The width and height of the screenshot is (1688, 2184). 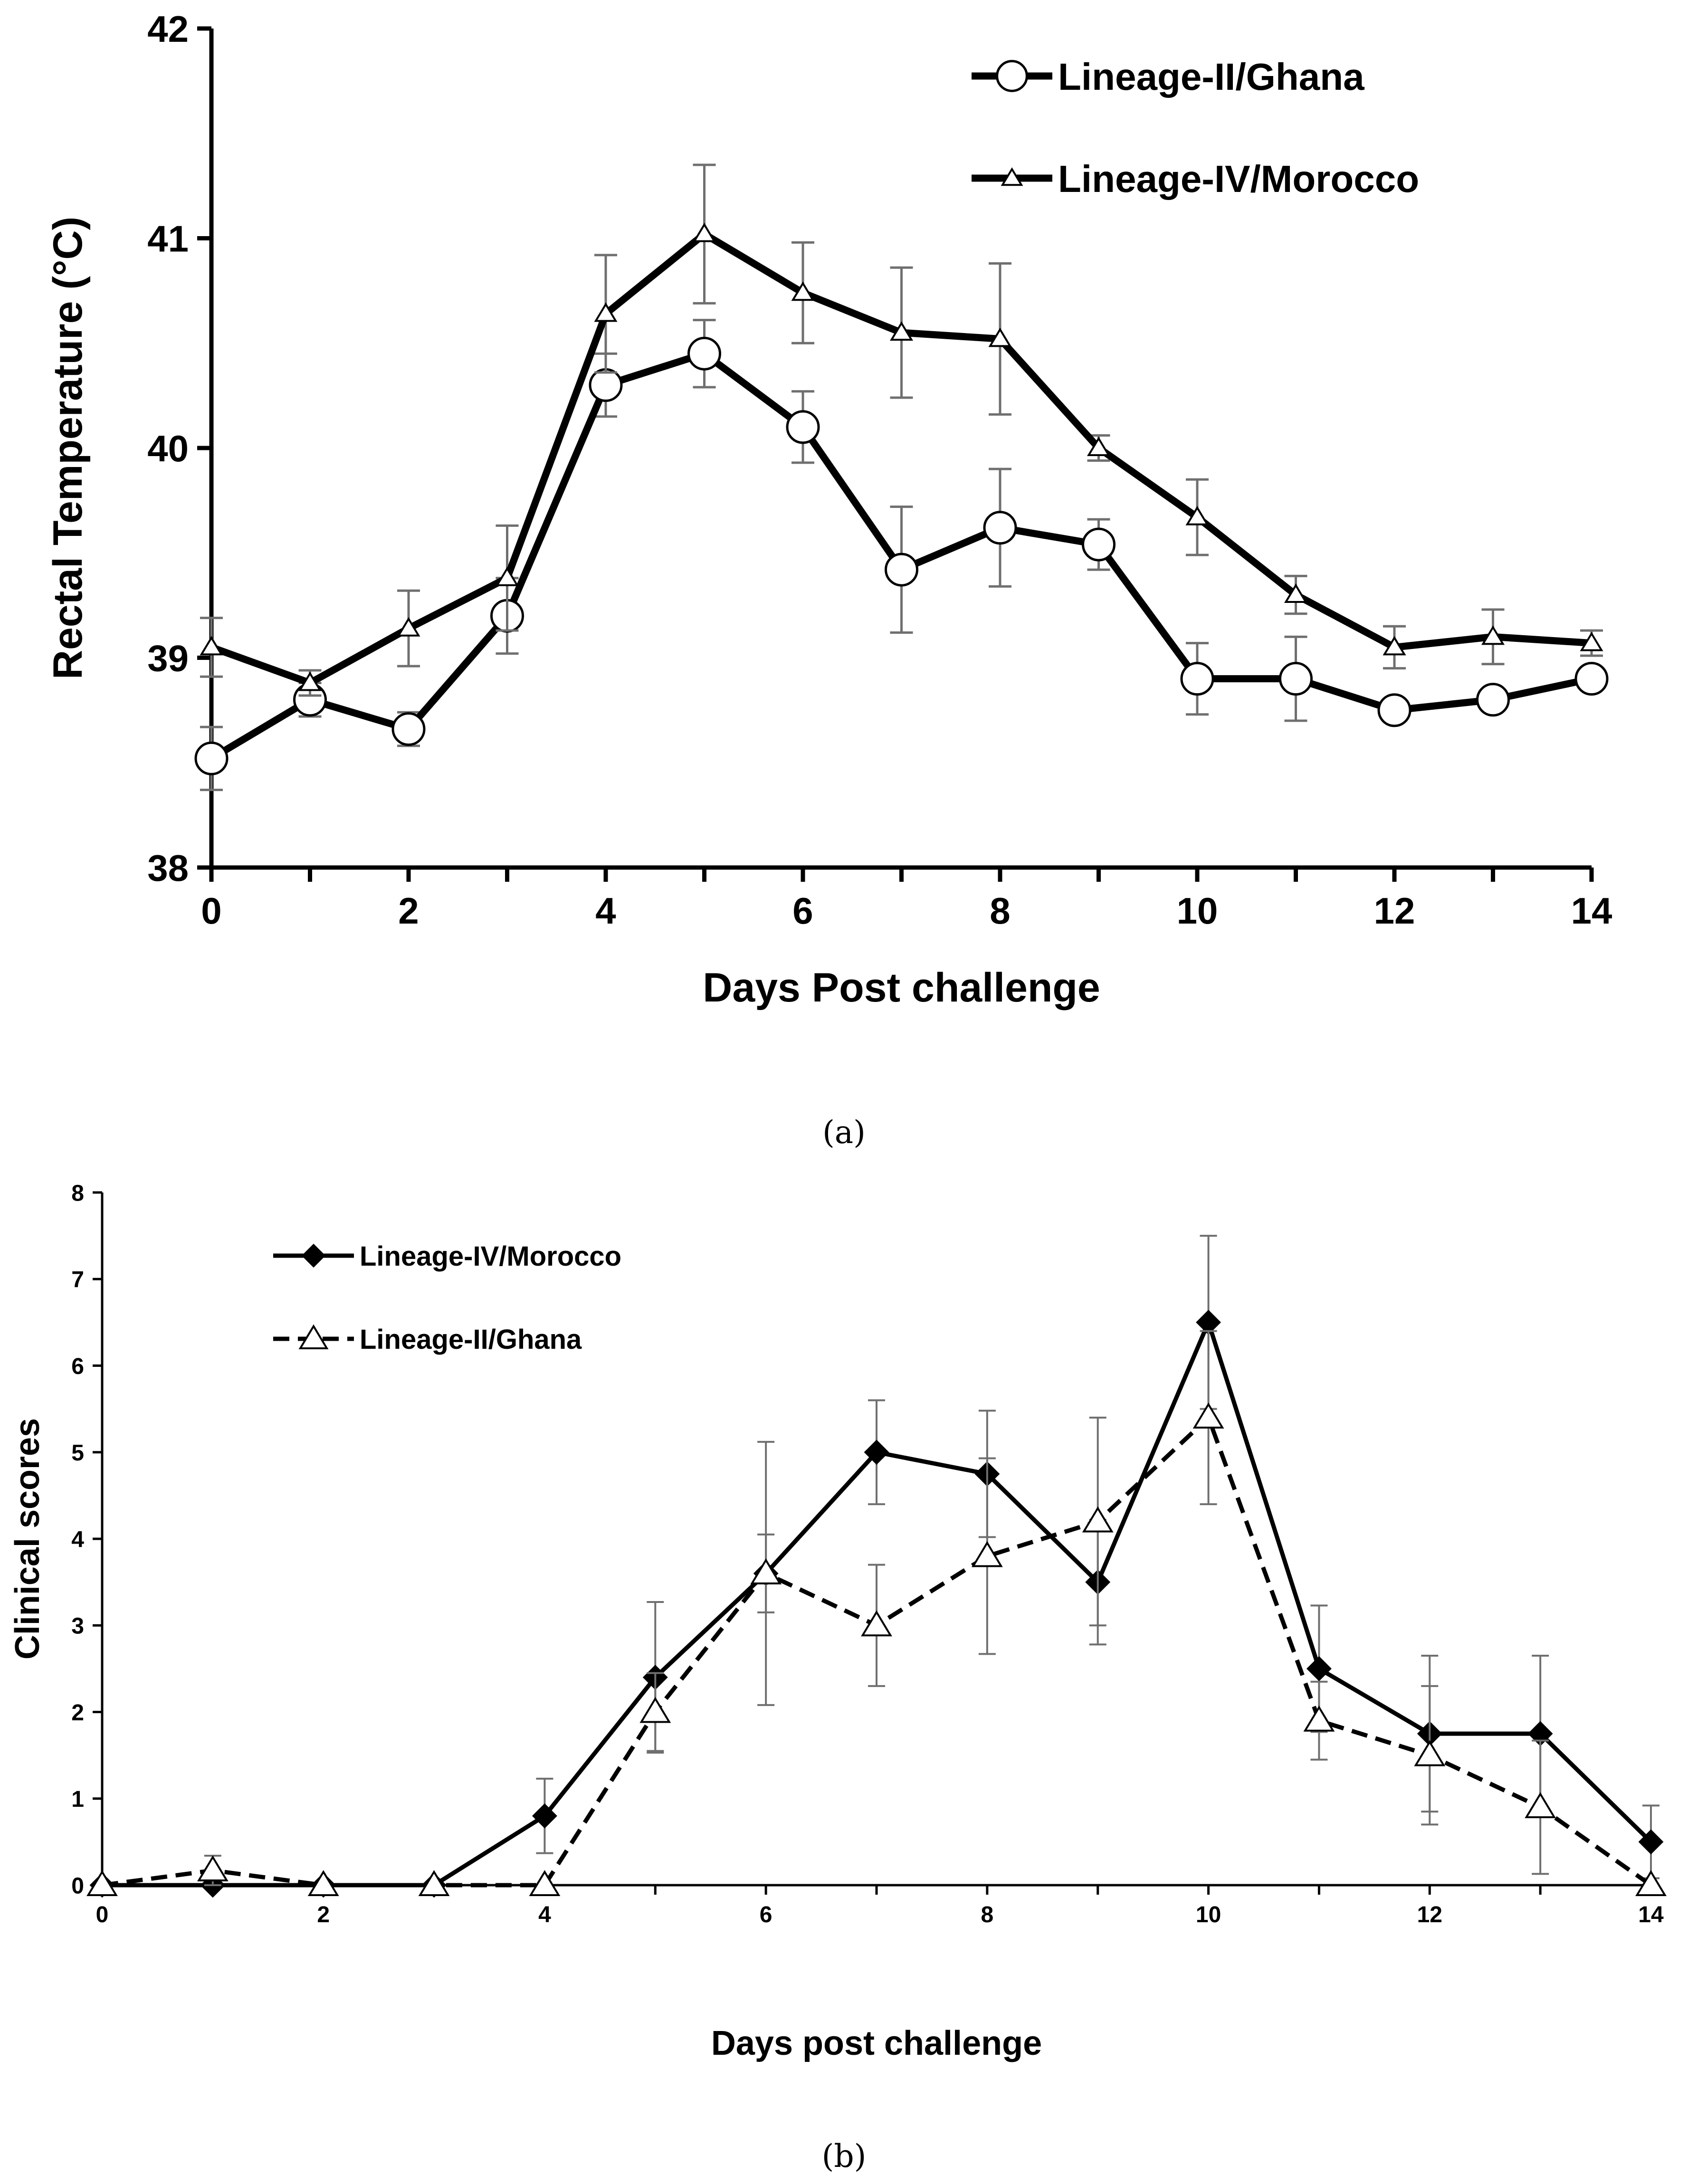 I want to click on y-tick-label: 7, so click(x=77, y=1280).